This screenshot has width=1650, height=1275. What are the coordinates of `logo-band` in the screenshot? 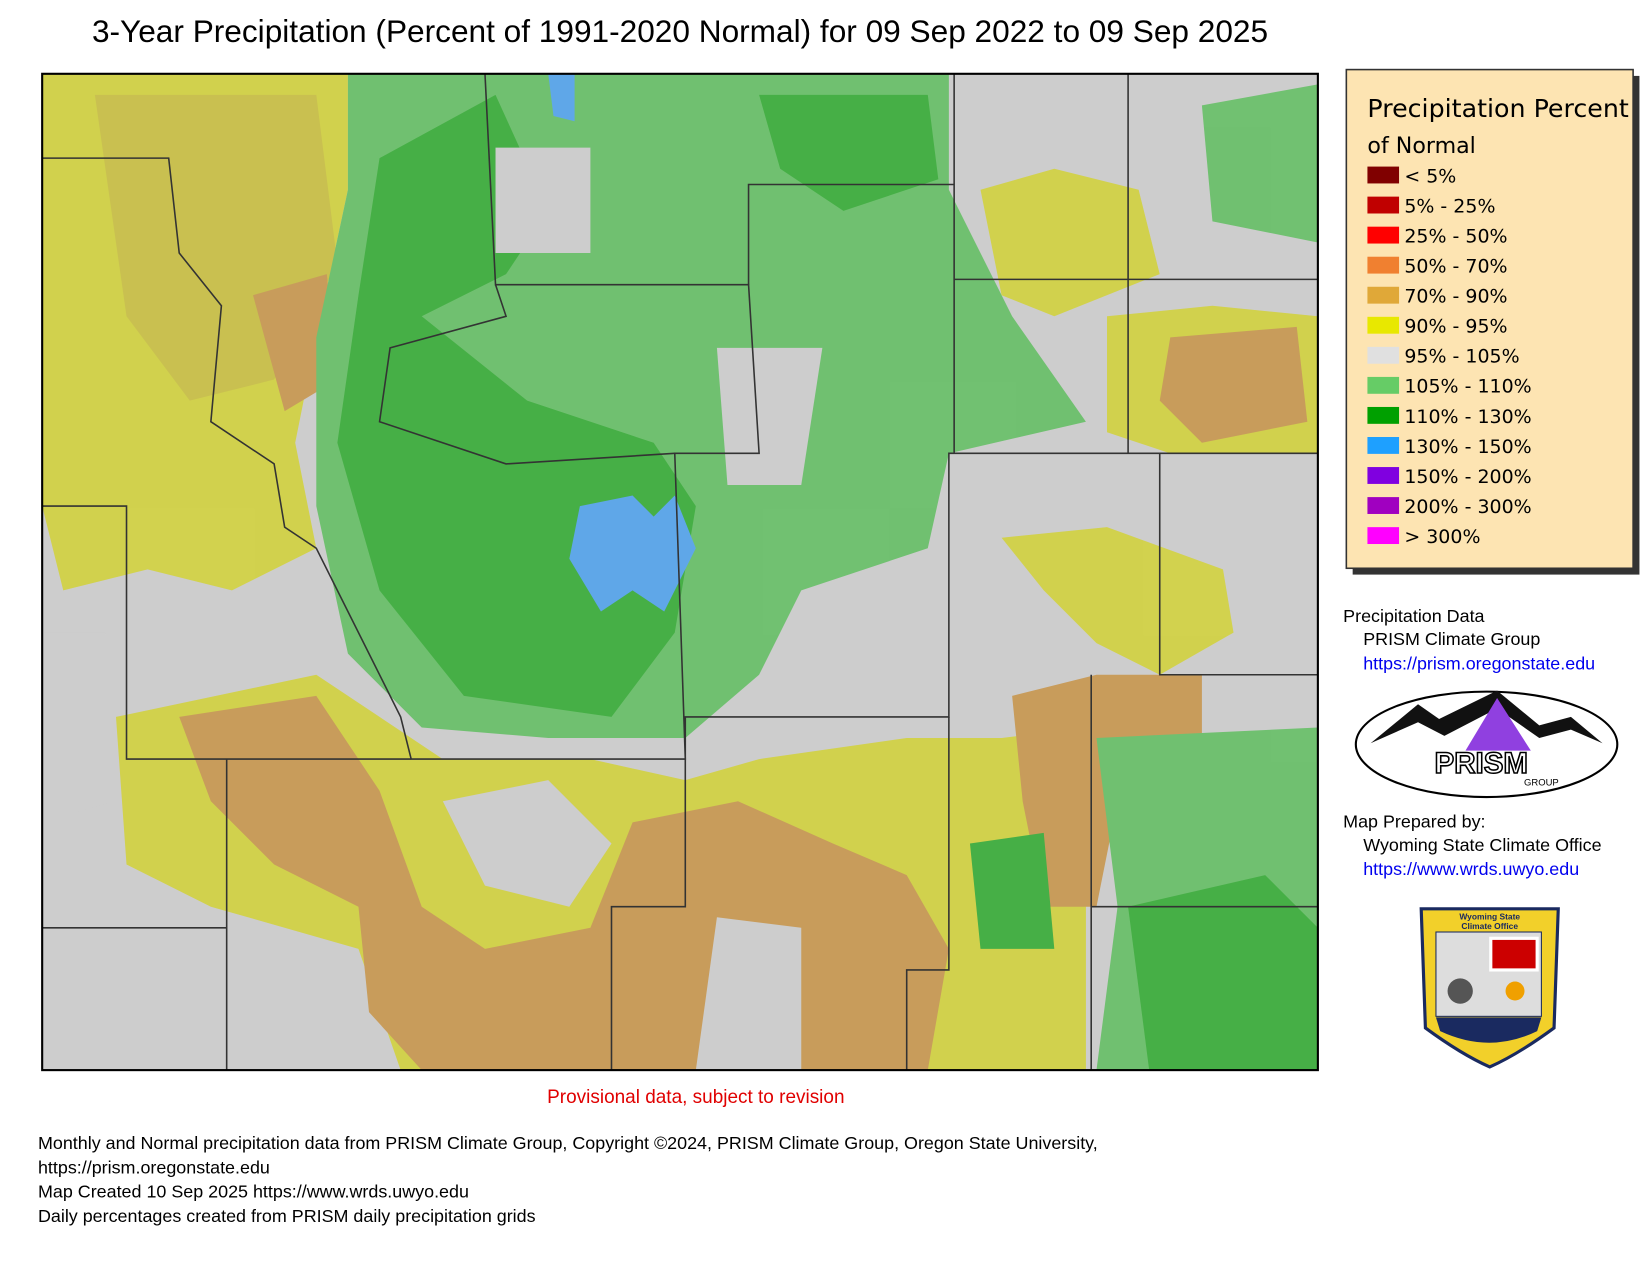 It's located at (1488, 1030).